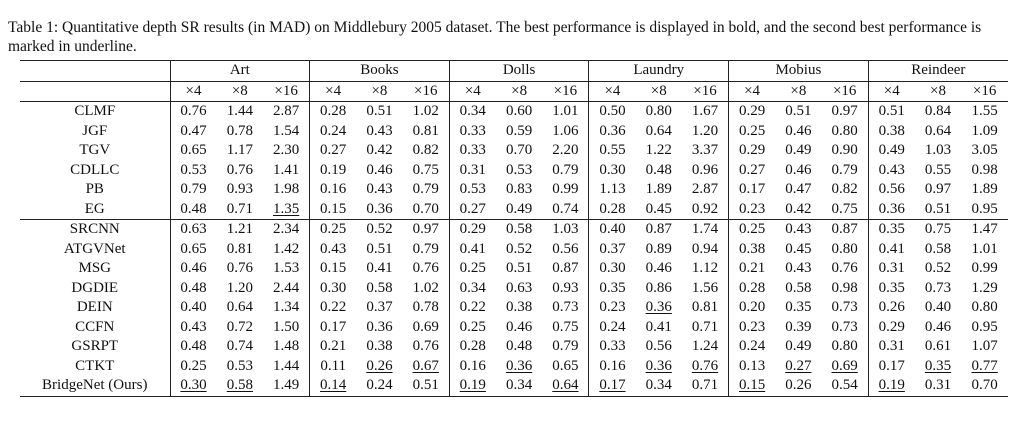 This screenshot has width=1024, height=437. Describe the element at coordinates (94, 189) in the screenshot. I see `method-name: PB` at that location.